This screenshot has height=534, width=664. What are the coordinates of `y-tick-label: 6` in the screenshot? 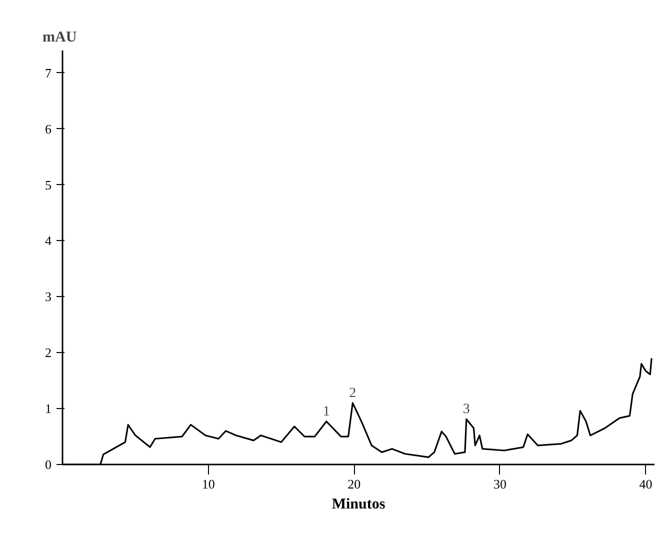 It's located at (48, 128).